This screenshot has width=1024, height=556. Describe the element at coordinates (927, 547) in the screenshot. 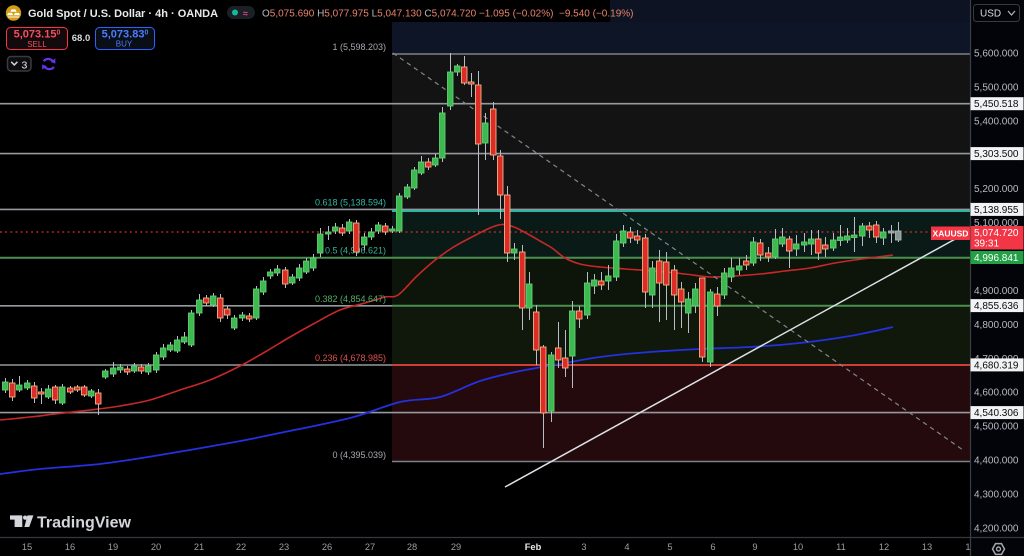

I see `svg-text: 13` at that location.